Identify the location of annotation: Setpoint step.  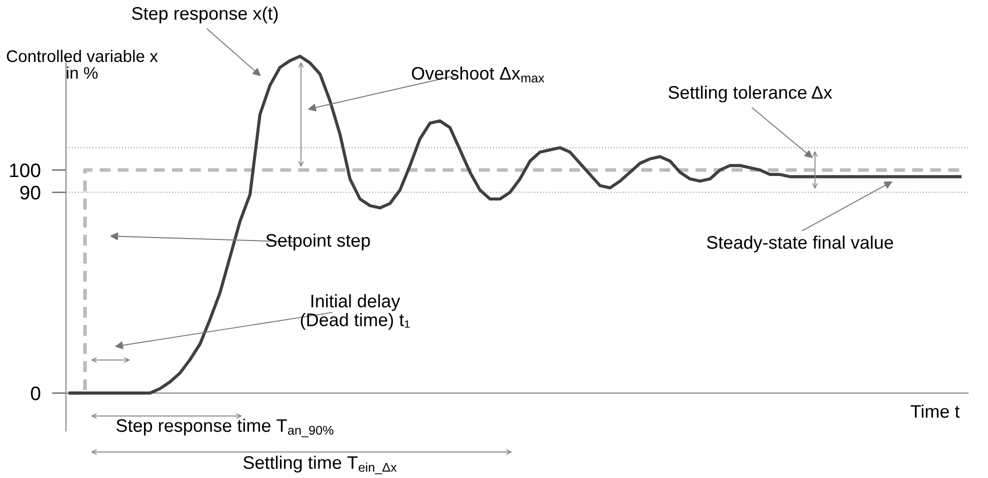
(318, 242).